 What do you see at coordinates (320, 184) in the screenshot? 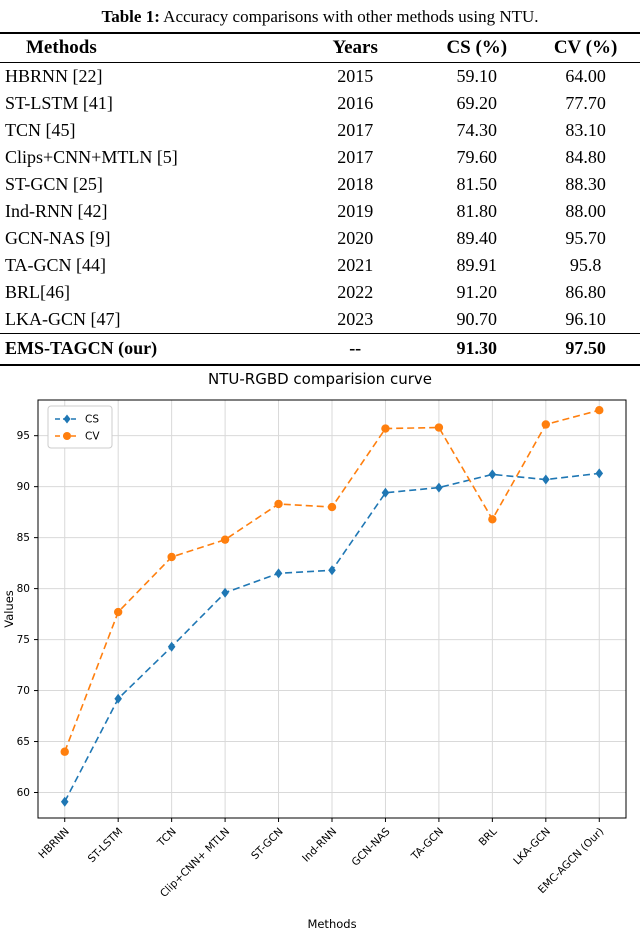
I see `table-row: ST-GCN [25] 2018 81.50 88.30` at bounding box center [320, 184].